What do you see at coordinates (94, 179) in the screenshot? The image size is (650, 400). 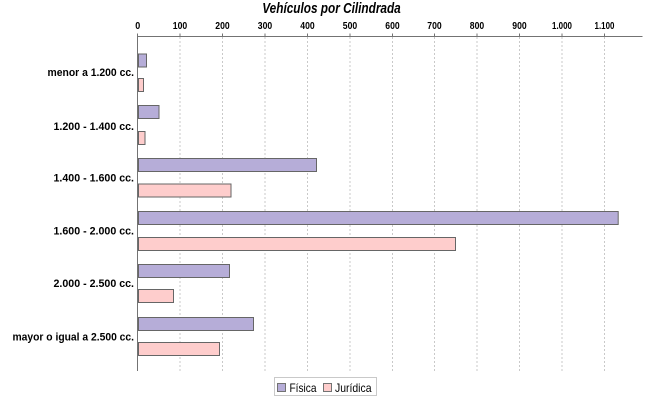 I see `svg-text: 1.400 - 1.600 cc.` at bounding box center [94, 179].